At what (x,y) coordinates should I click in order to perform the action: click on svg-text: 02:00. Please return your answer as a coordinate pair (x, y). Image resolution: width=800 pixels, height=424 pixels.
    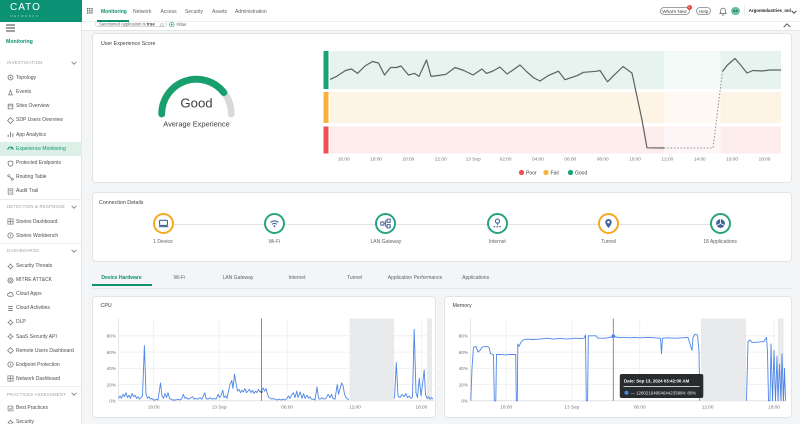
    Looking at the image, I should click on (506, 159).